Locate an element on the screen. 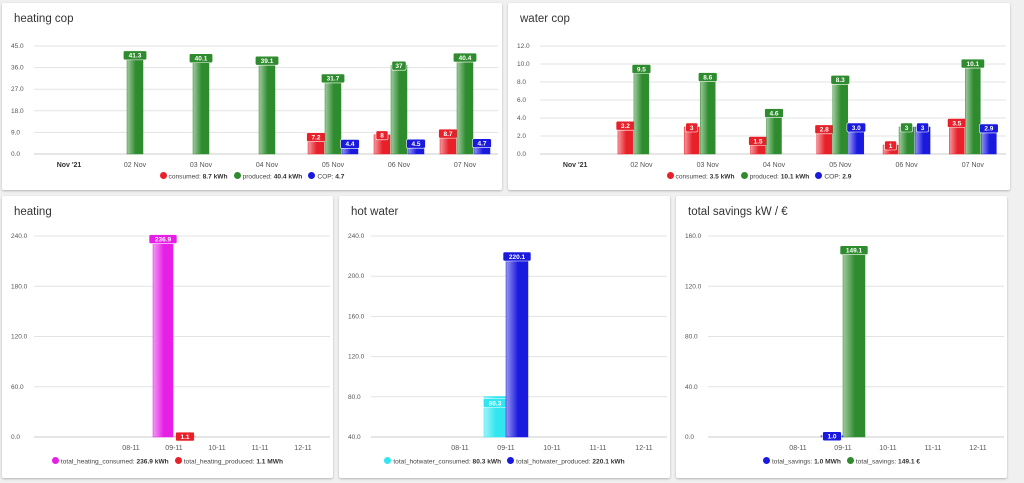 Image resolution: width=1024 pixels, height=483 pixels. x-tick-label: 03 Nov is located at coordinates (708, 165).